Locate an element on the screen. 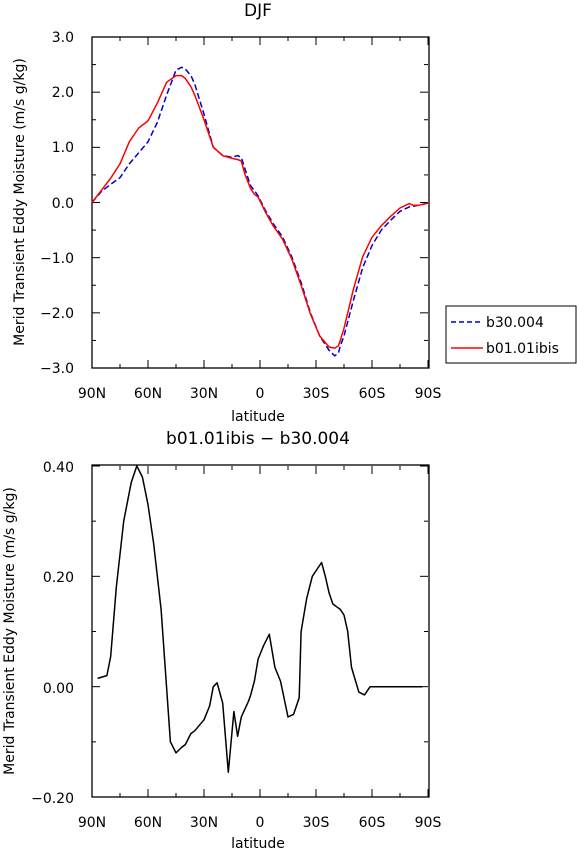 The height and width of the screenshot is (852, 577). chart-1-xtick: 0 is located at coordinates (260, 394).